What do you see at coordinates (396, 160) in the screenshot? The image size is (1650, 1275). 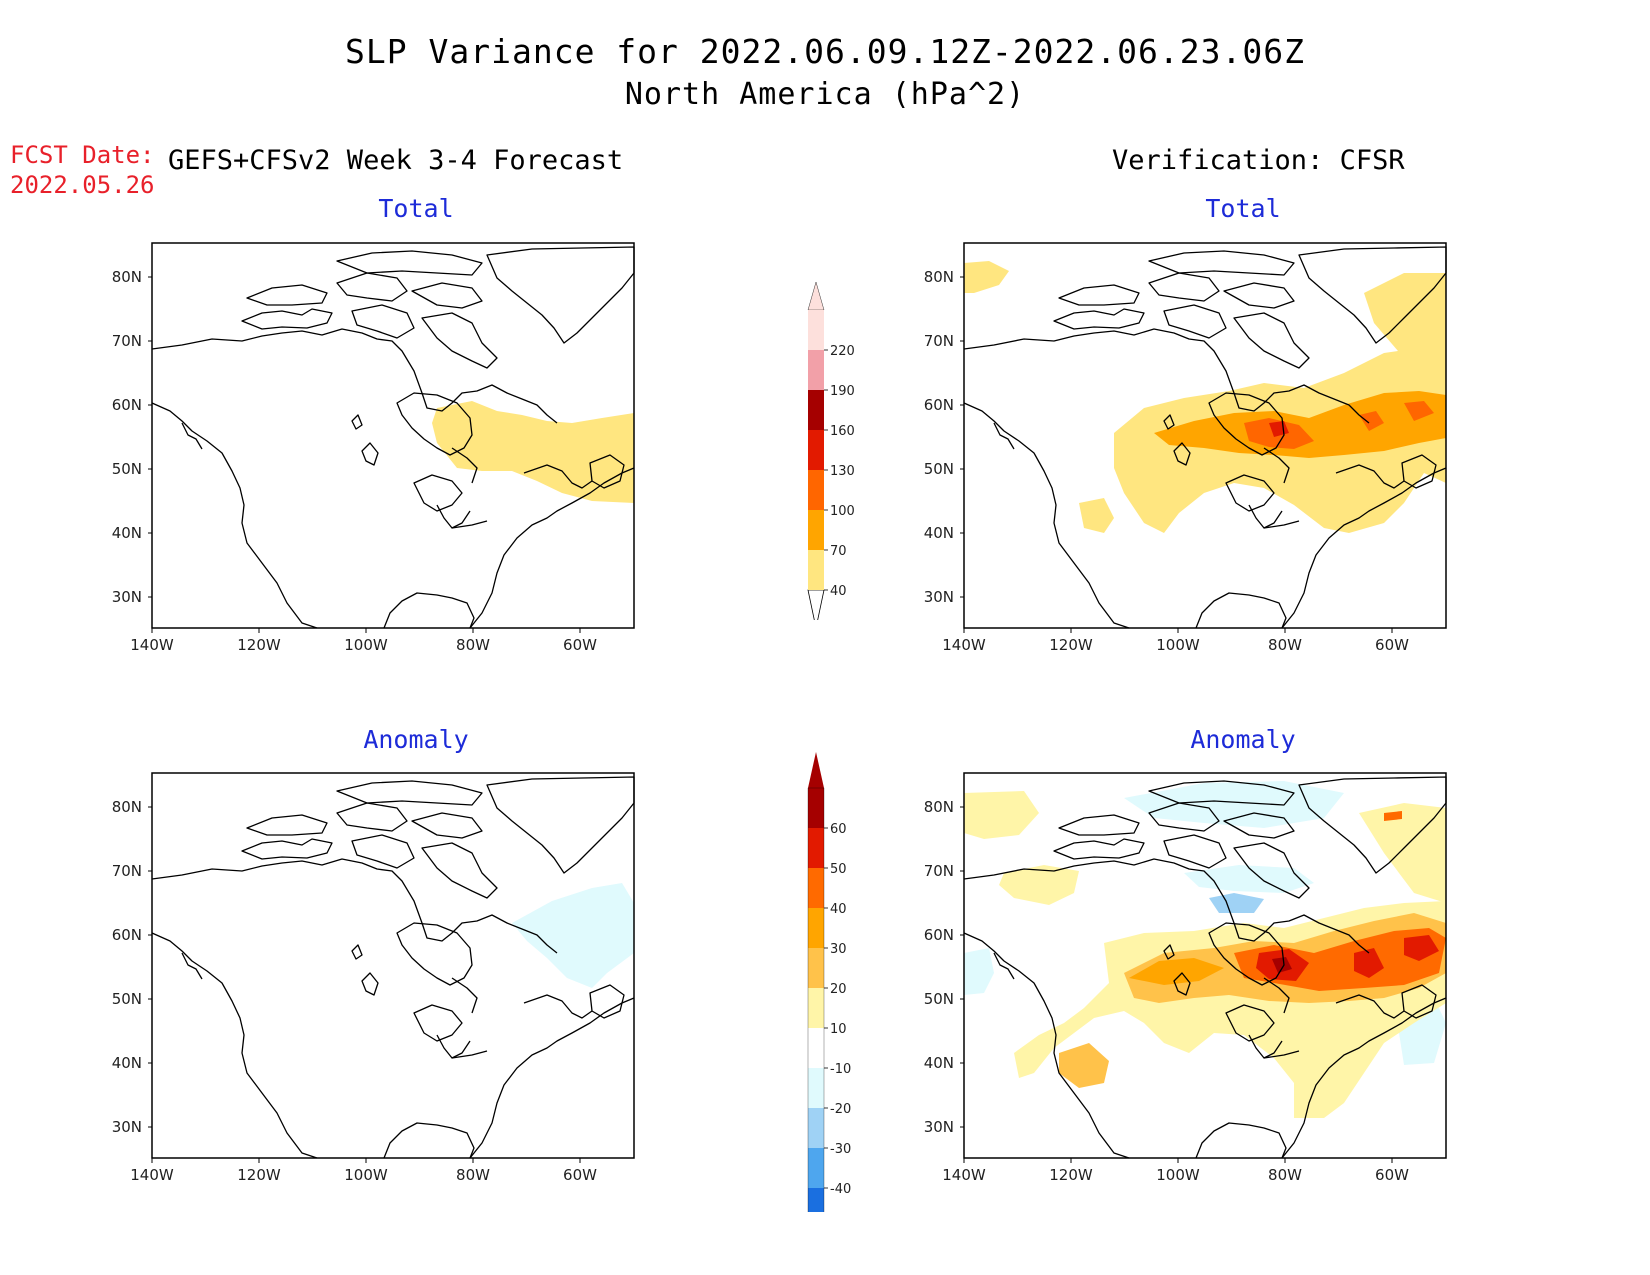 I see `forecast-column-title: GEFS+CFSv2 Week 3-4 Forecast` at bounding box center [396, 160].